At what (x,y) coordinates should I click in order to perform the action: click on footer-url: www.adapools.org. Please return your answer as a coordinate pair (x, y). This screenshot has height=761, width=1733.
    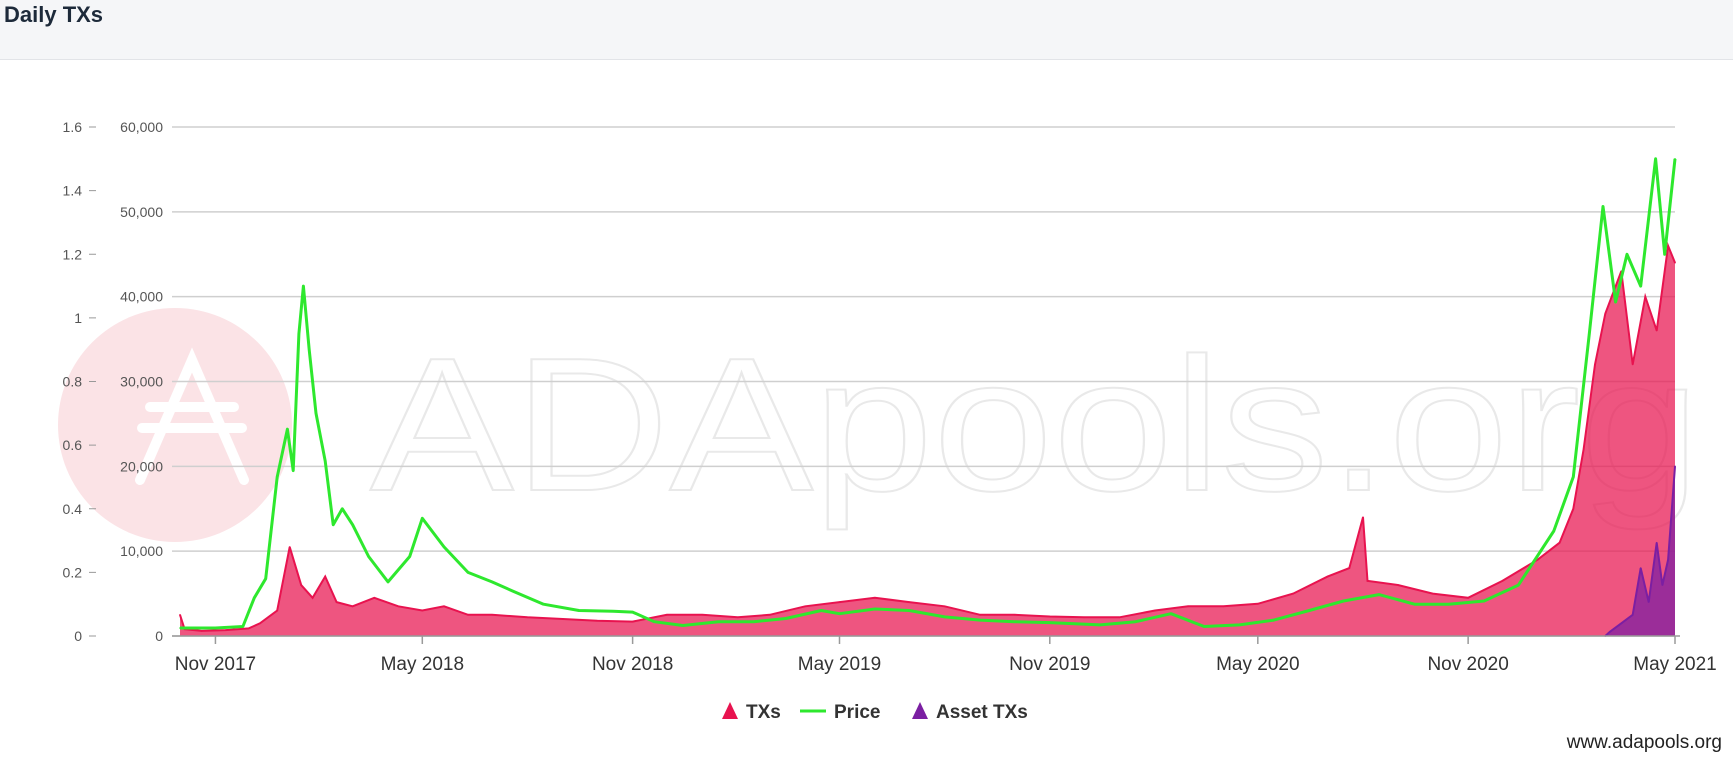
    Looking at the image, I should click on (1644, 742).